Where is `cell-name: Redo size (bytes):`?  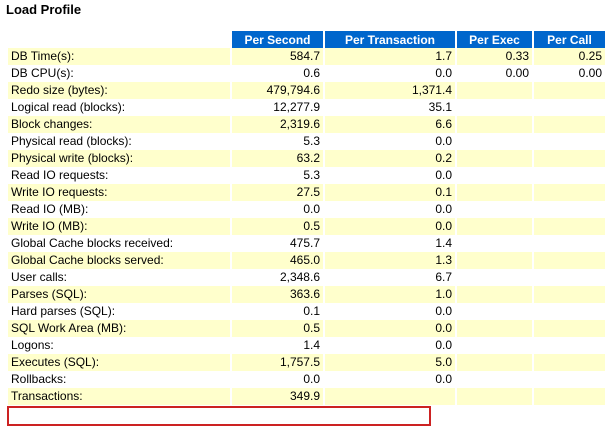
cell-name: Redo size (bytes): is located at coordinates (119, 90).